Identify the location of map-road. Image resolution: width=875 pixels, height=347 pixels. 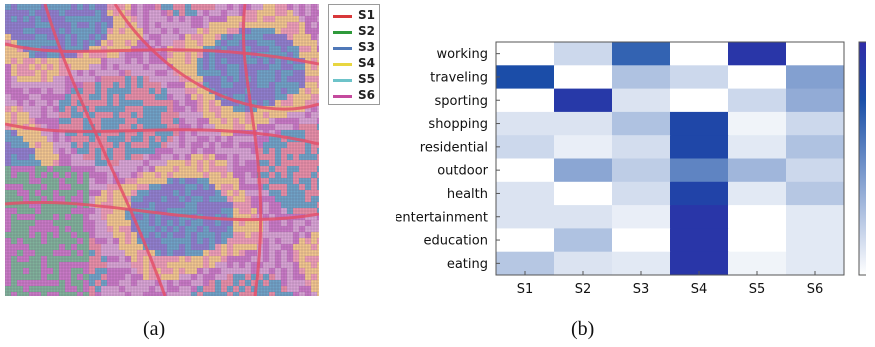
(252, 150).